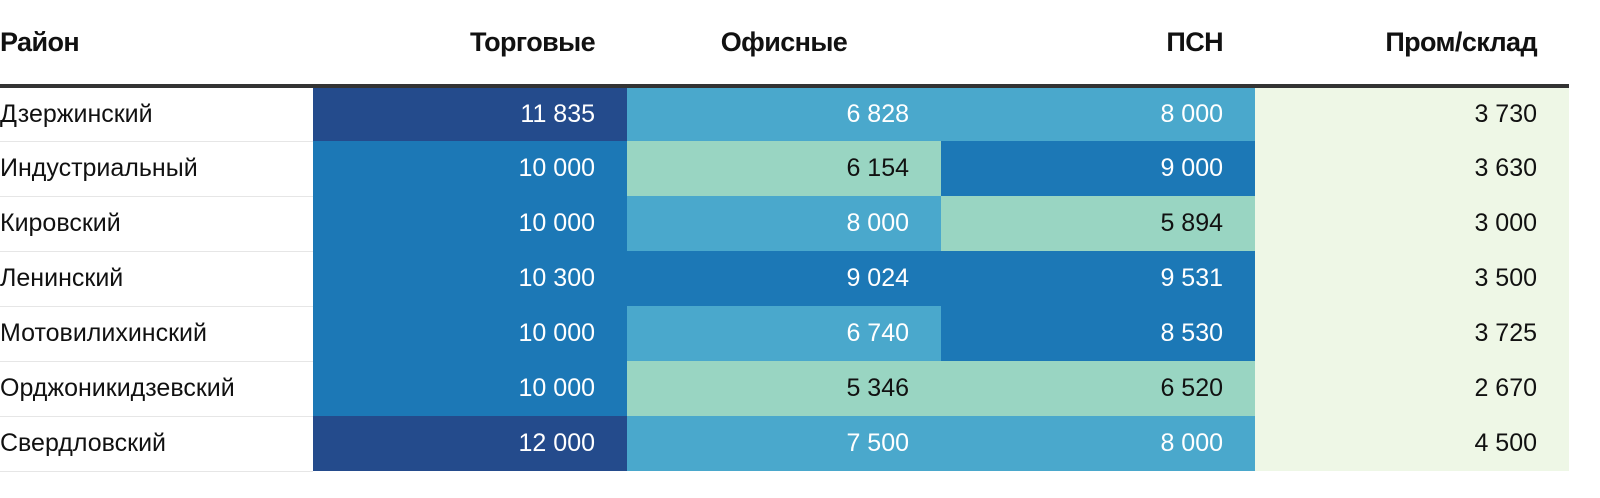 The height and width of the screenshot is (498, 1600). I want to click on heat-cell-psn: 6 520, so click(1098, 388).